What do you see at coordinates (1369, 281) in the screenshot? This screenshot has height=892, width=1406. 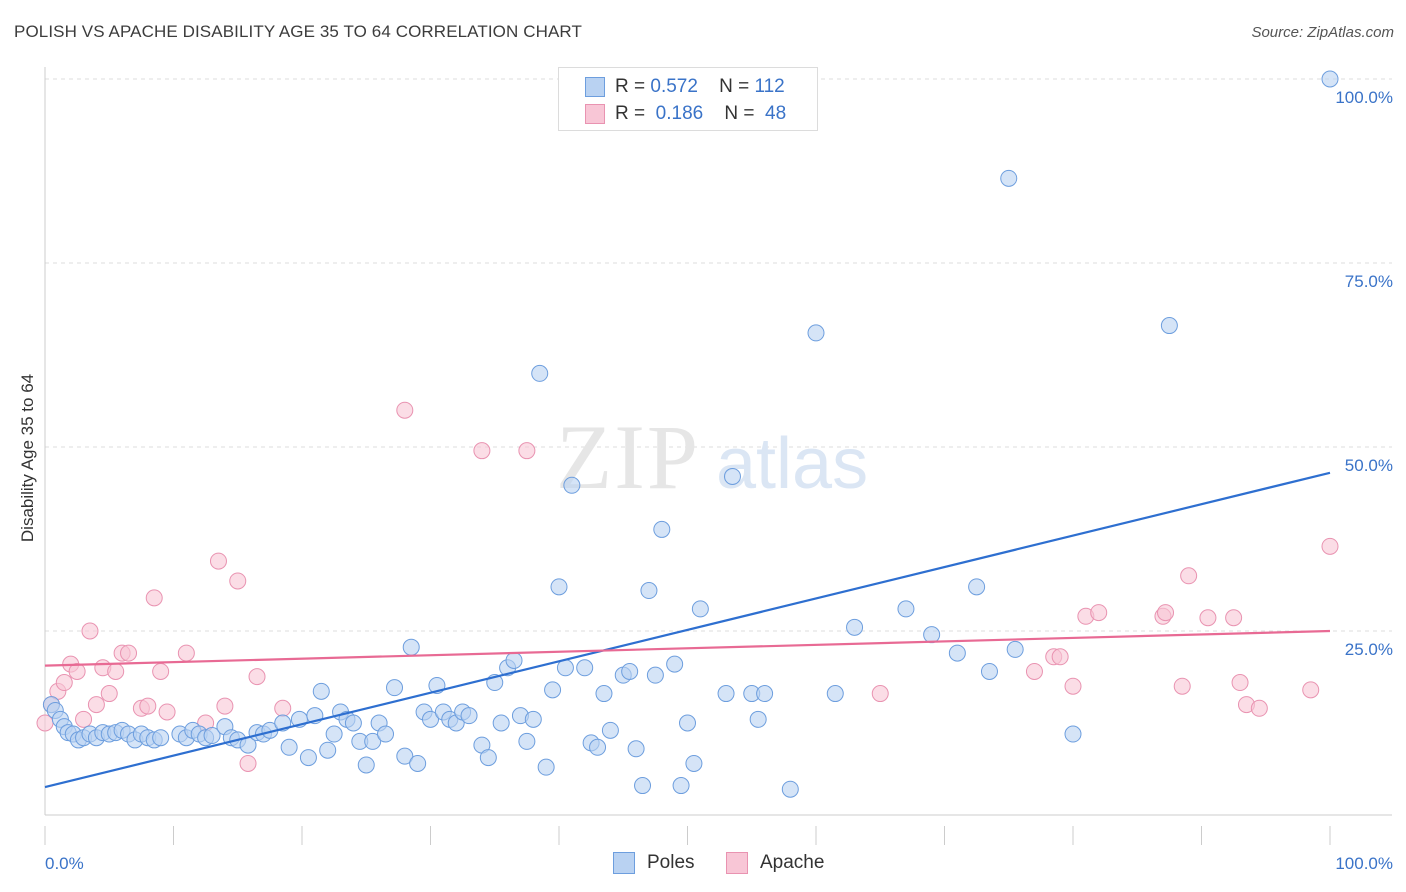 I see `y-tick-label-2: 75.0%` at bounding box center [1369, 281].